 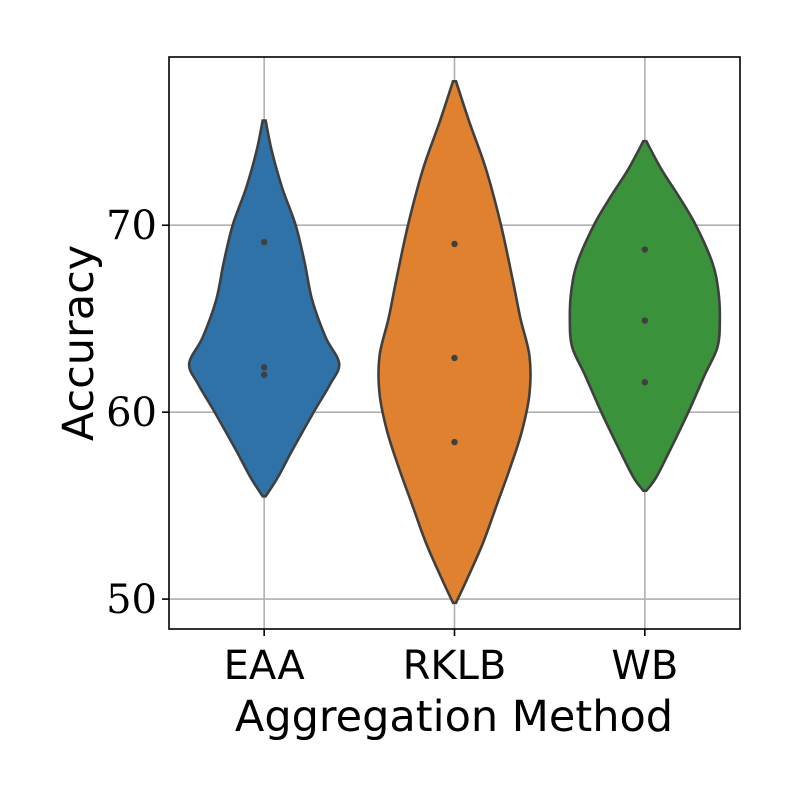 I want to click on x-axis-label: Aggregation Method, so click(x=454, y=717).